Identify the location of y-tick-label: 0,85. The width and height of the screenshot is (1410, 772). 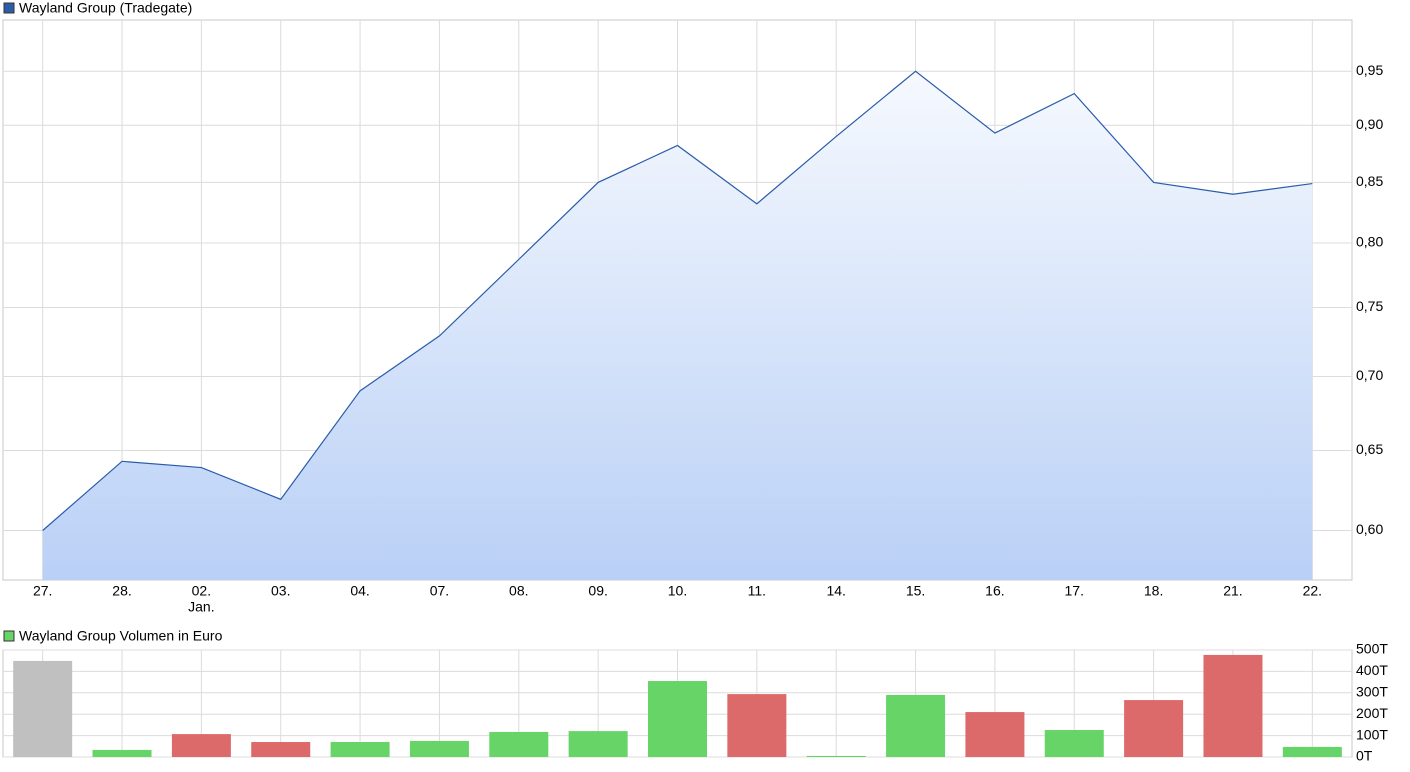
(1369, 181).